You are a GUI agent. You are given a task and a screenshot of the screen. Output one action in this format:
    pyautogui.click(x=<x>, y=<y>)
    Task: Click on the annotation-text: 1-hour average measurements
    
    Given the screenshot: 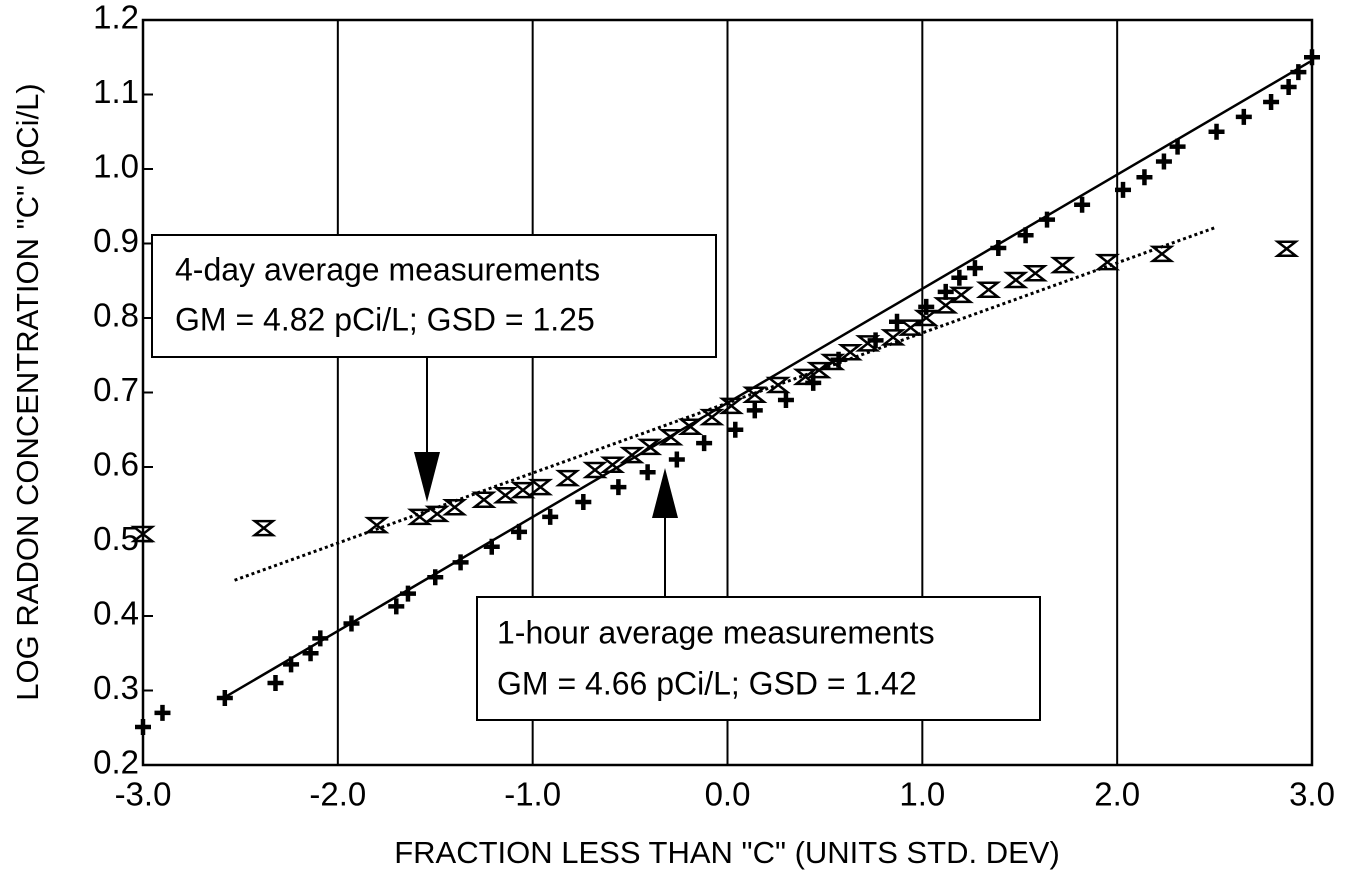 What is the action you would take?
    pyautogui.click(x=716, y=632)
    